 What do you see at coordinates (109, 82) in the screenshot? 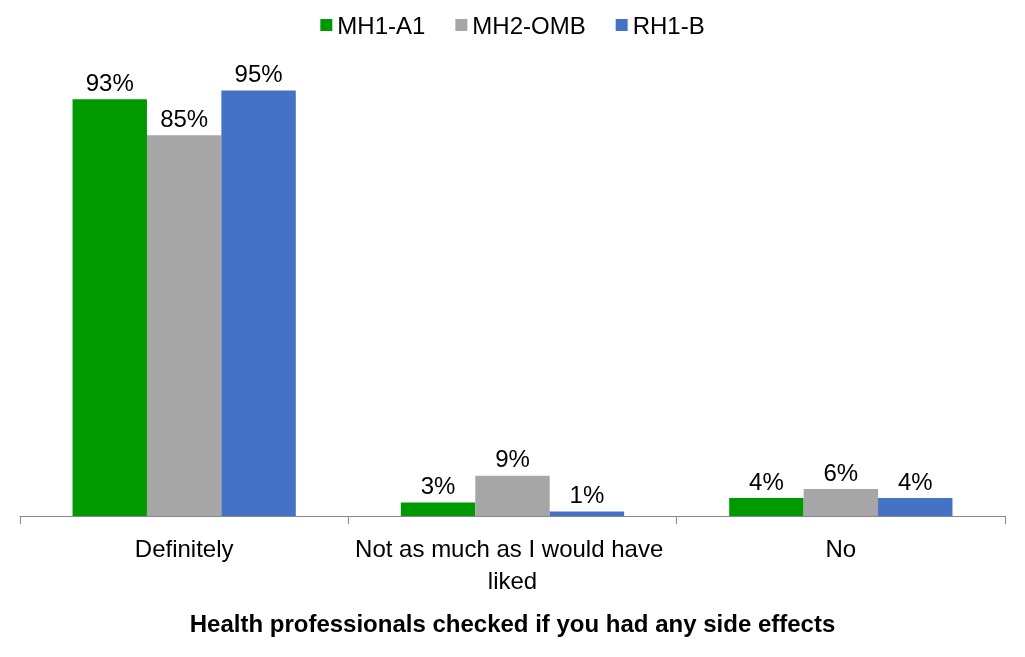
I see `data-label: 93%` at bounding box center [109, 82].